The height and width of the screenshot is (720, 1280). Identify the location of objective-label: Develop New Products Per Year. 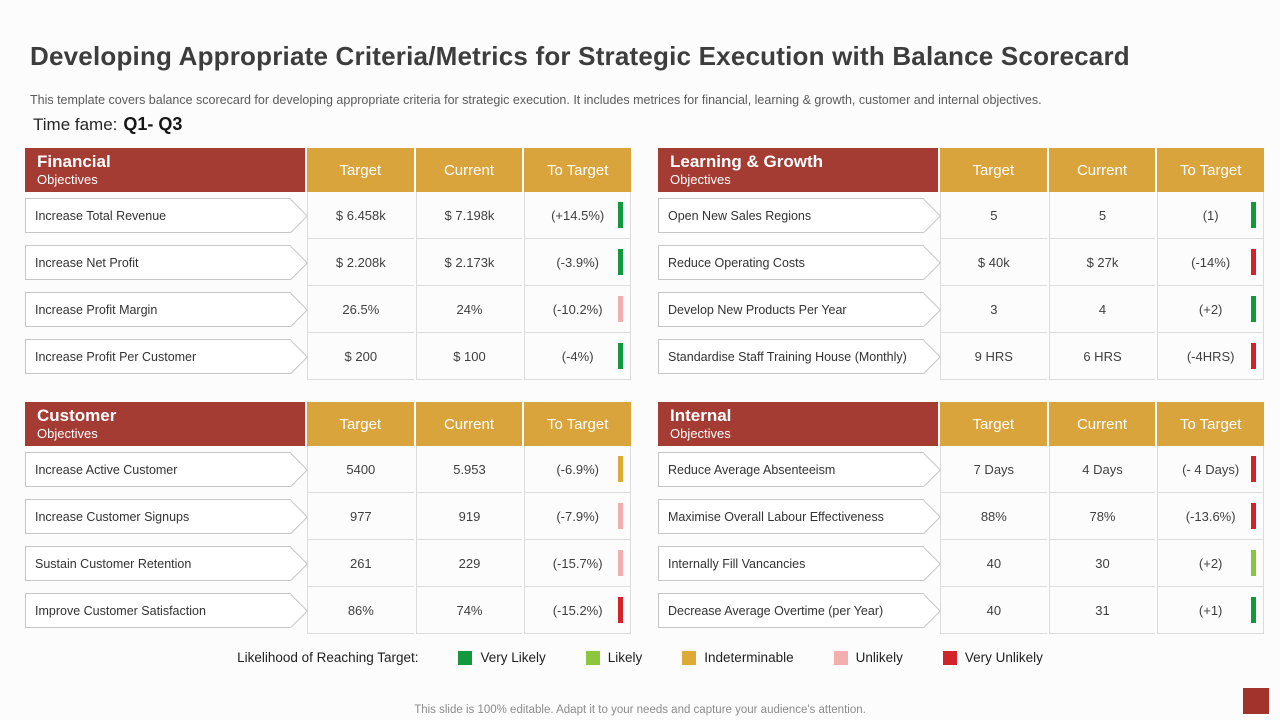
(757, 309).